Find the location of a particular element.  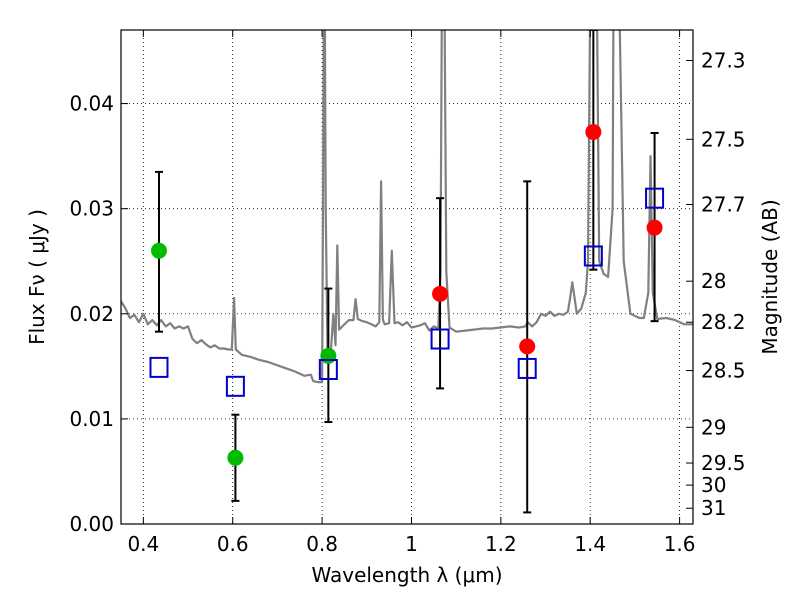

y2-tick-label: 28 is located at coordinates (713, 281).